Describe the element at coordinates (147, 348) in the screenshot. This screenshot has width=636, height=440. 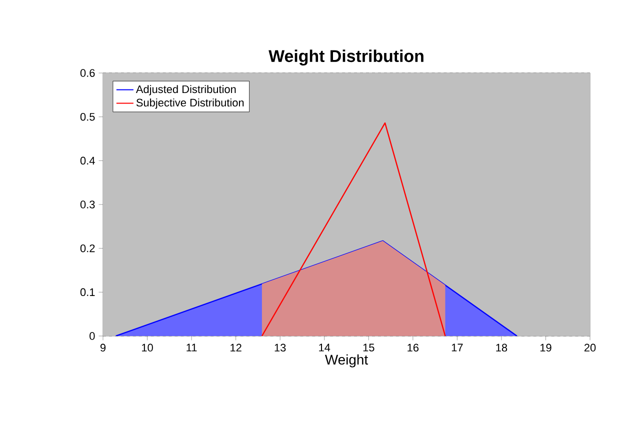
I see `x-tick-label: 10` at that location.